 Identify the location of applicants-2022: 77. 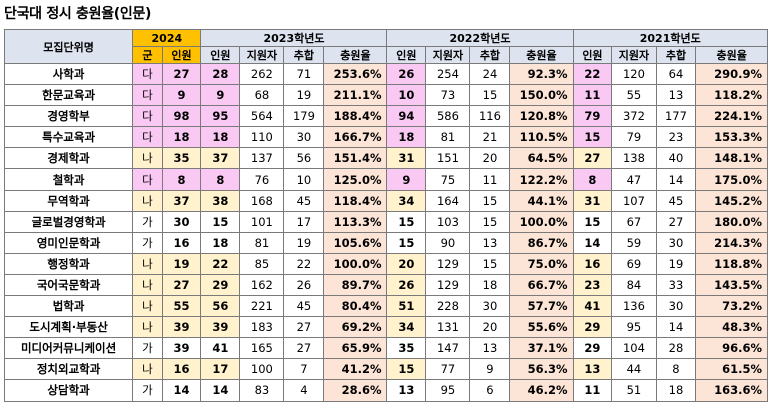
(448, 369).